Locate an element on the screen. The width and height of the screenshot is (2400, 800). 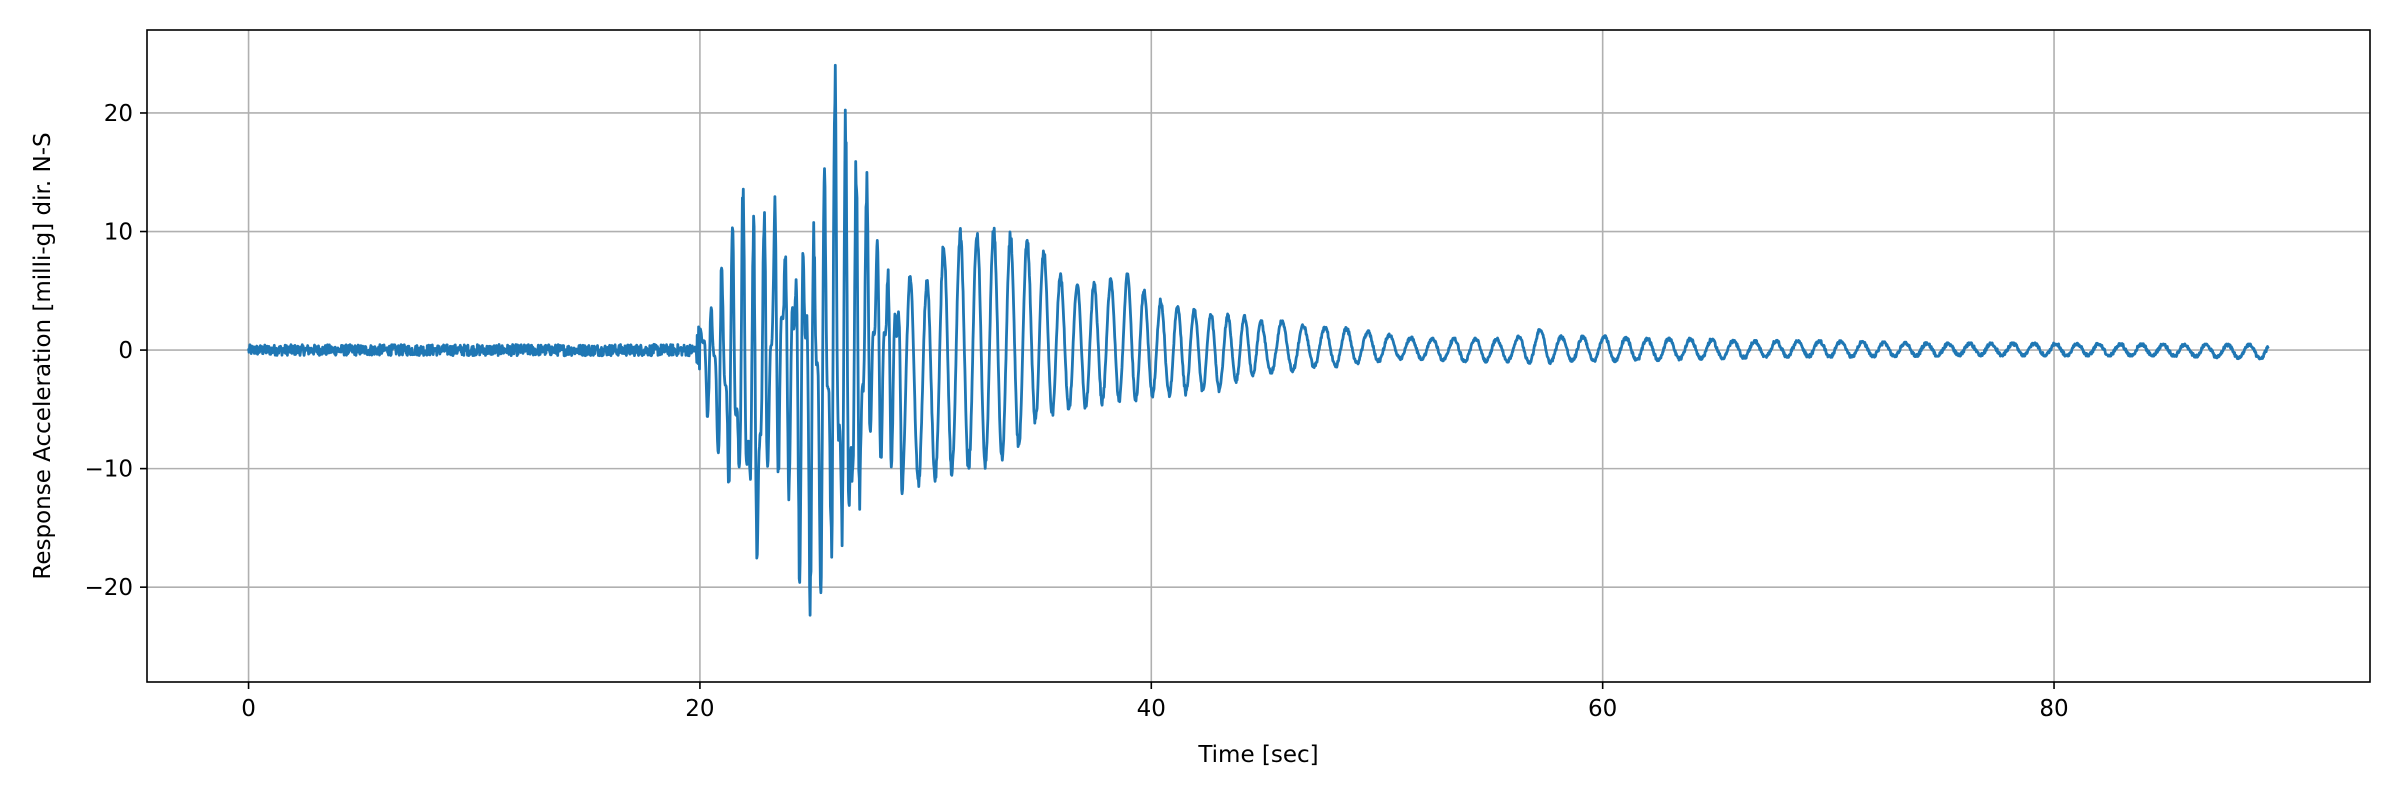
y-tick-label: 0 is located at coordinates (125, 351).